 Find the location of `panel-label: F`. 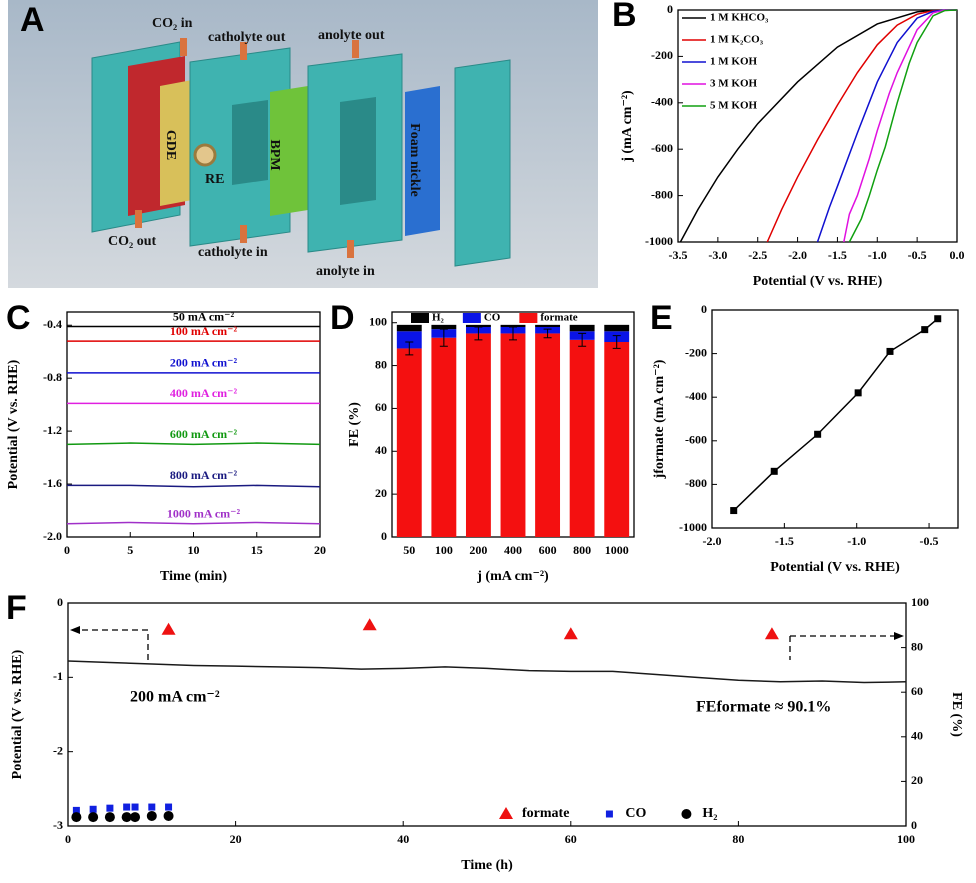

panel-label: F is located at coordinates (16, 608).